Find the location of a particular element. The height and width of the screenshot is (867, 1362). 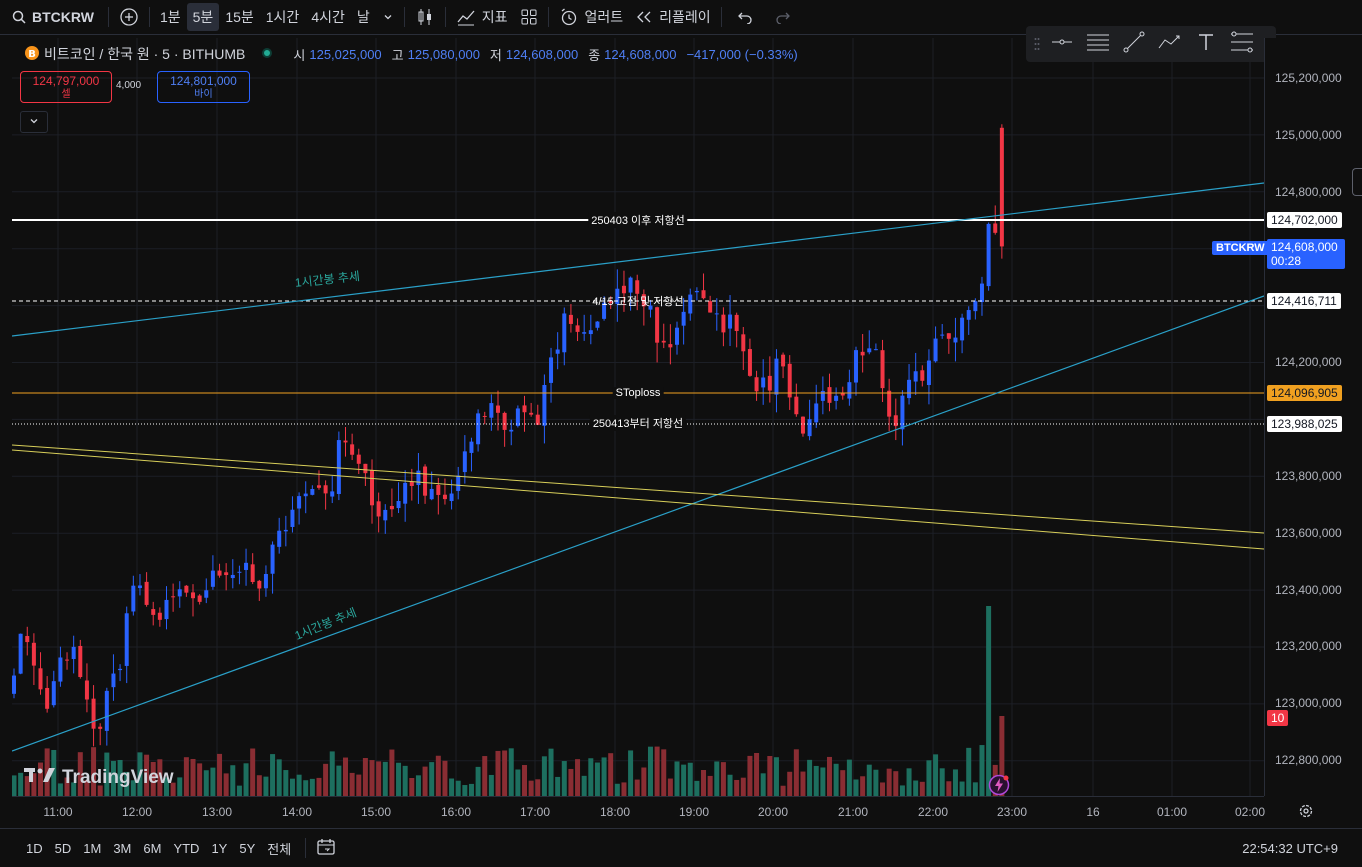

buy-button: 124,801,000 바이 is located at coordinates (203, 87).